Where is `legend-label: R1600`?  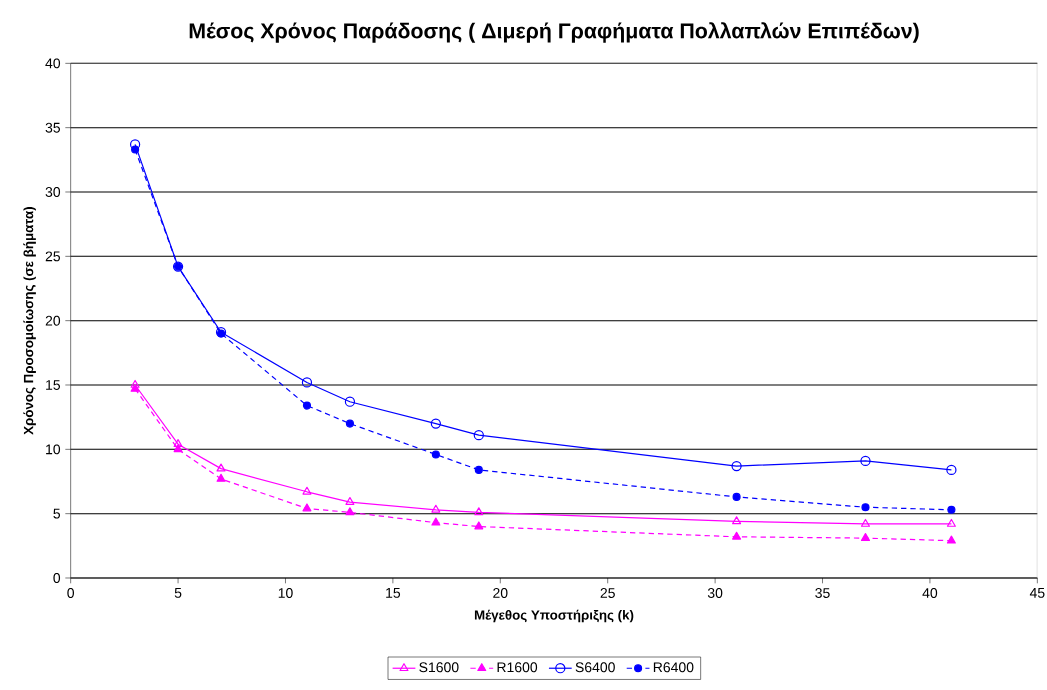
legend-label: R1600 is located at coordinates (517, 667).